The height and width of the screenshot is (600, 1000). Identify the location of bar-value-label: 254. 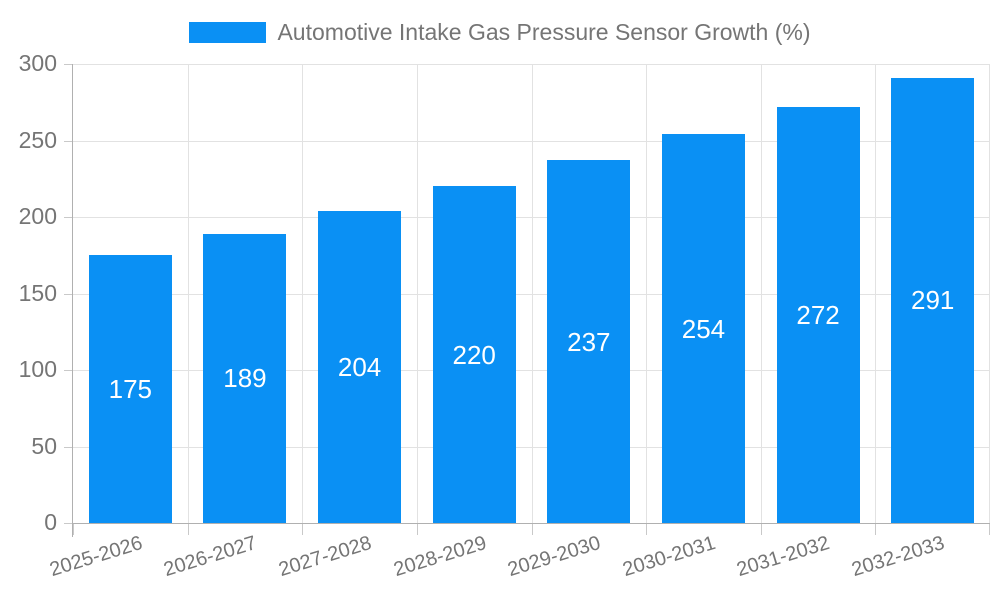
(703, 328).